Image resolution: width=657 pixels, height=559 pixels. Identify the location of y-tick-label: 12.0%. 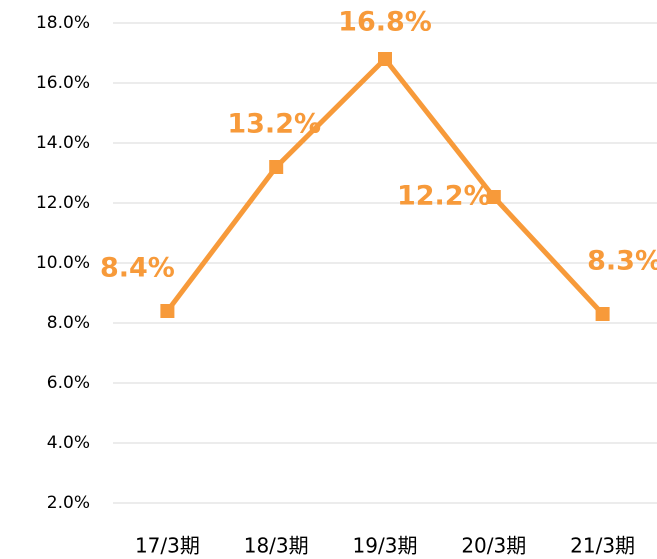
(63, 203).